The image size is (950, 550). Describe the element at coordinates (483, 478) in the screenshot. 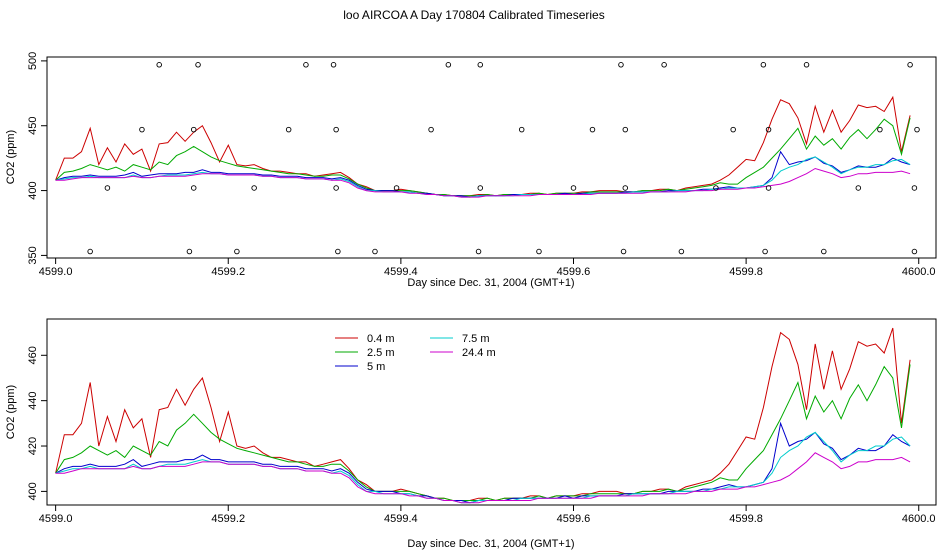

I see `series-line-24-4-m` at that location.